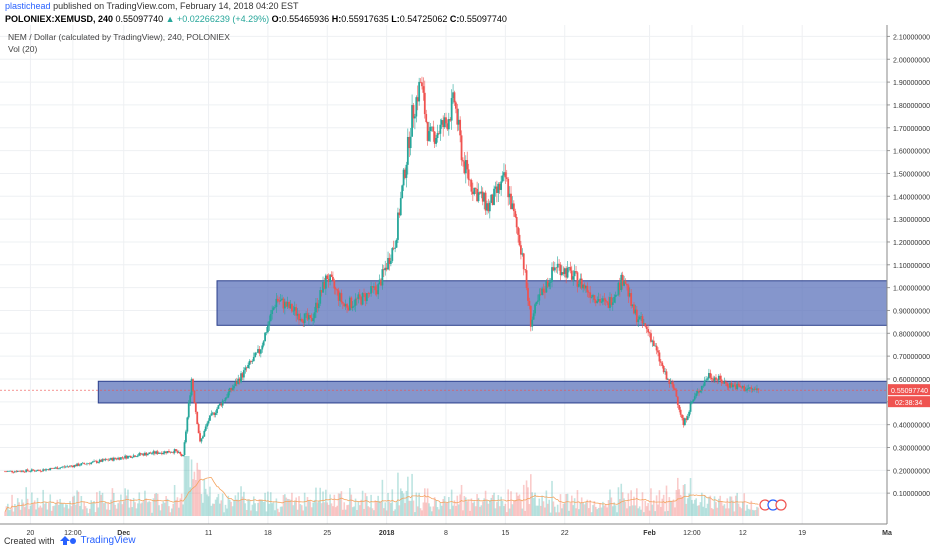 The height and width of the screenshot is (550, 932). Describe the element at coordinates (28, 6) in the screenshot. I see `author-link: plastichead` at that location.